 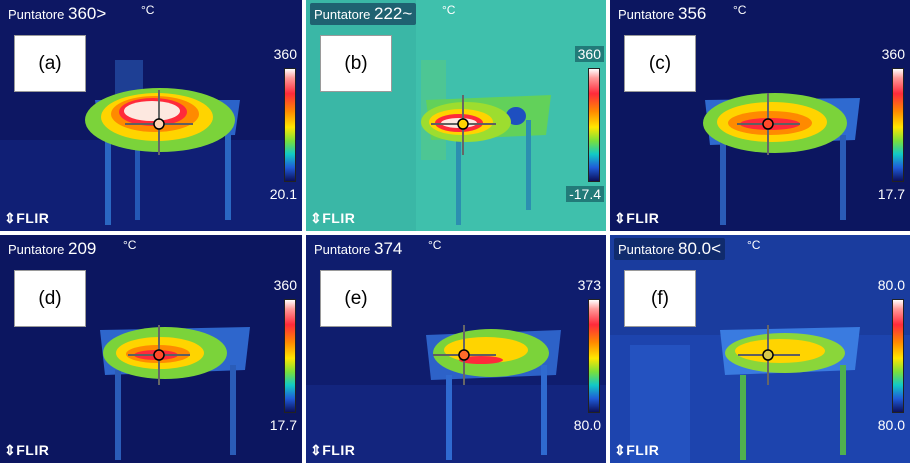 I want to click on panel-label: (e), so click(x=356, y=298).